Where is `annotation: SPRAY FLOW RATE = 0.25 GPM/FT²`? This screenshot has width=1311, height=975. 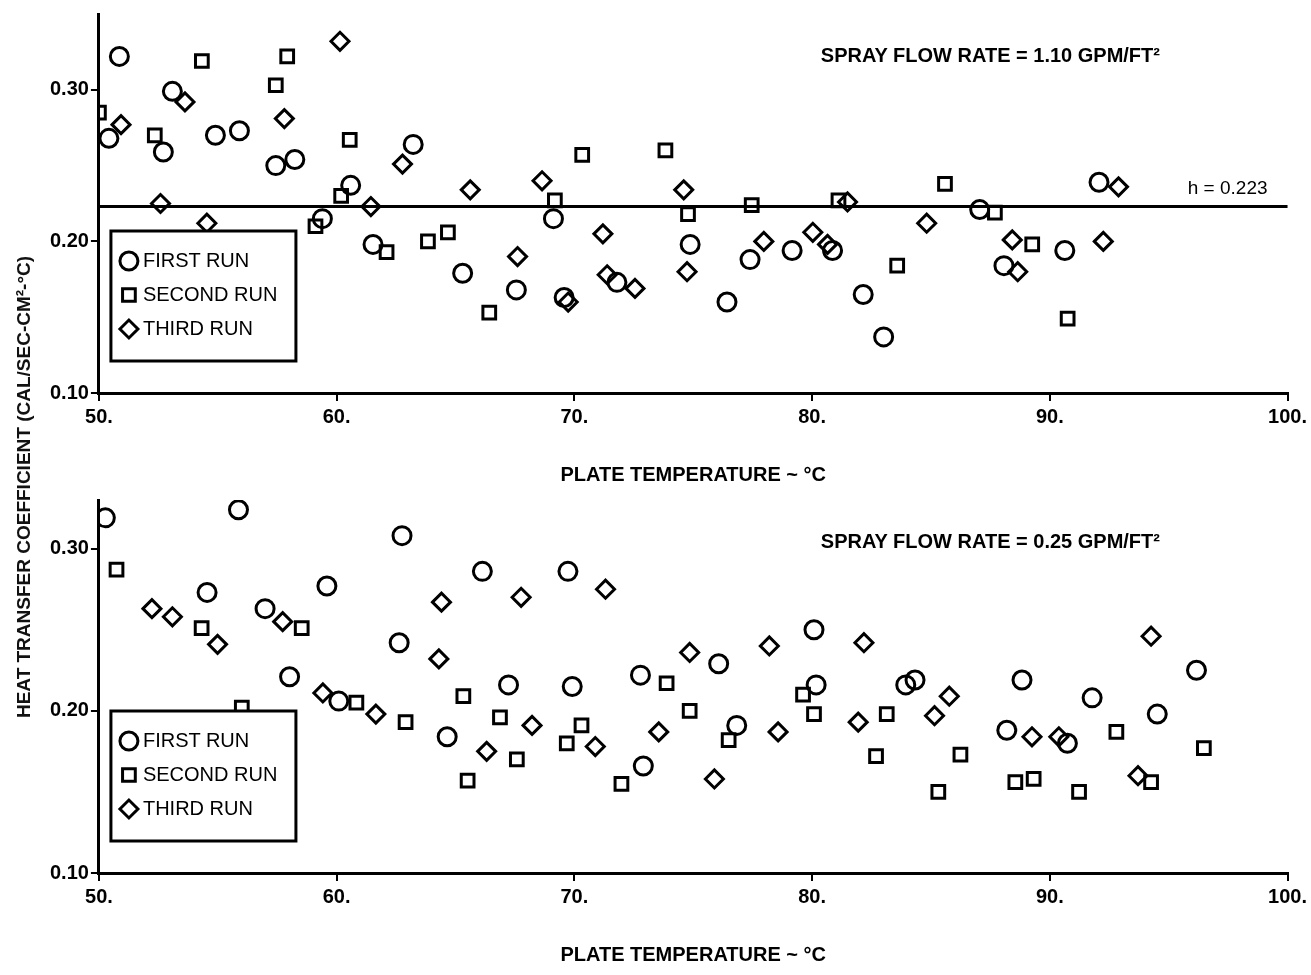
annotation: SPRAY FLOW RATE = 0.25 GPM/FT² is located at coordinates (990, 540).